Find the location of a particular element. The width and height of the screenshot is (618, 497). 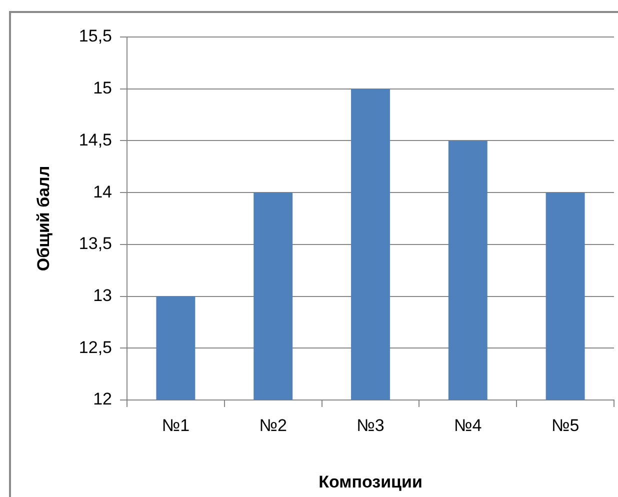

y-tick-label: 15 is located at coordinates (102, 88).